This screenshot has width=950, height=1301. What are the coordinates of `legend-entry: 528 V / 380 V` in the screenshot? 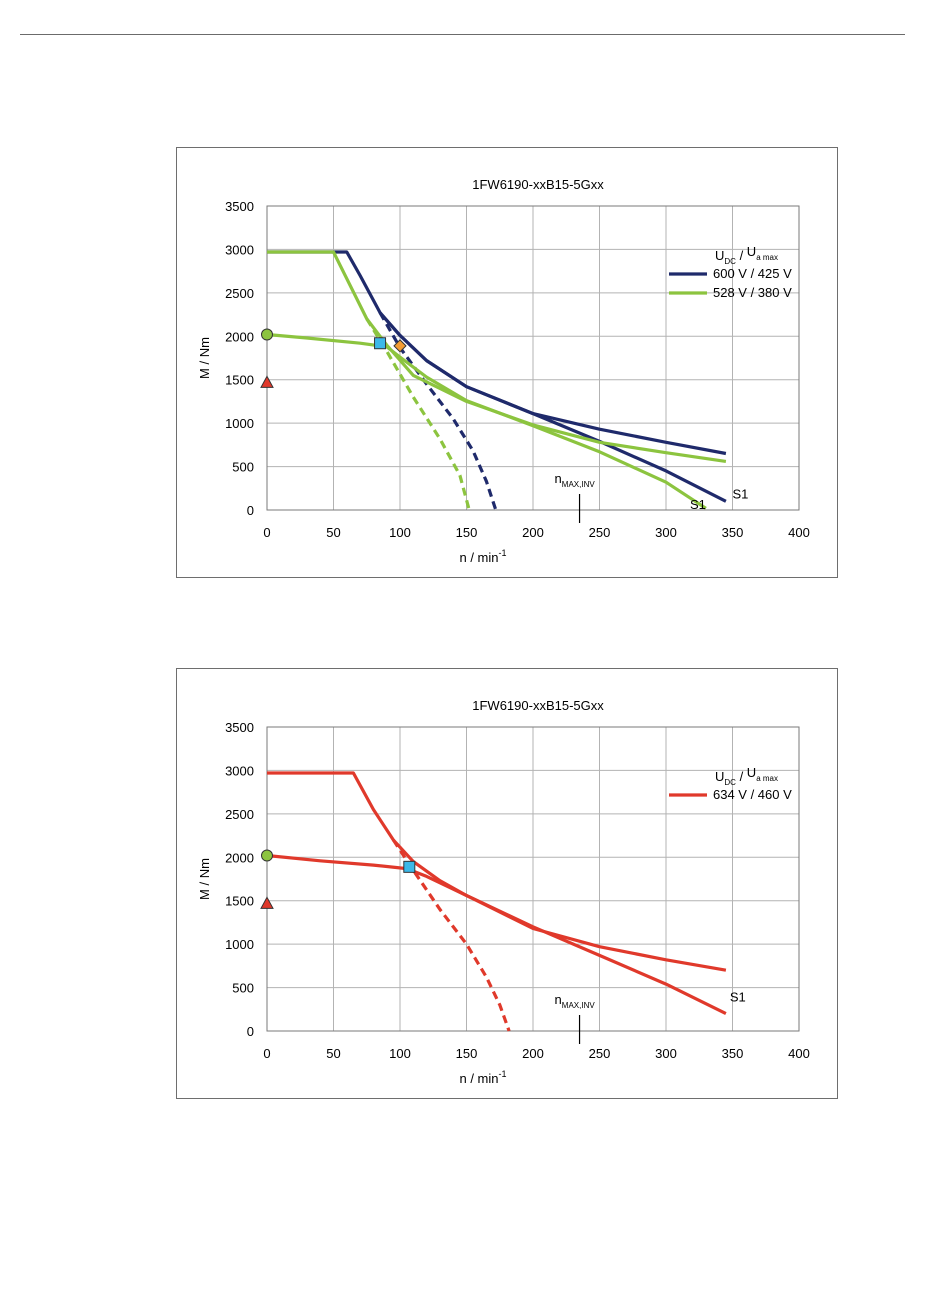 It's located at (752, 292).